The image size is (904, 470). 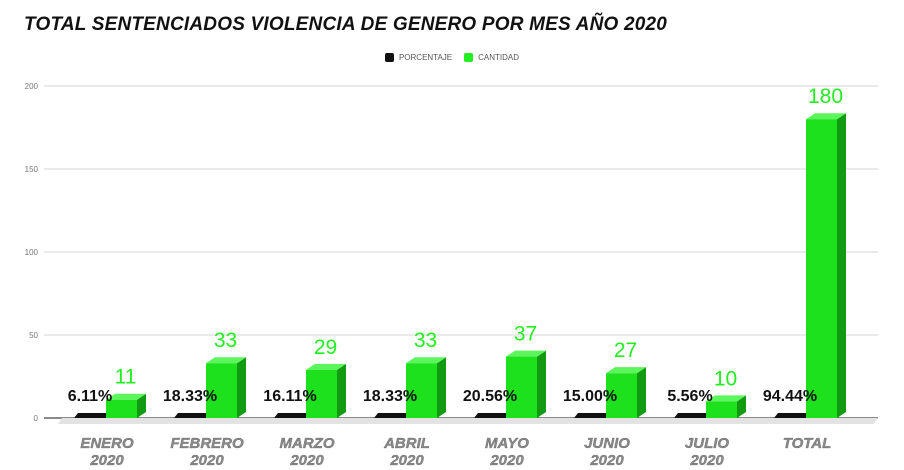 What do you see at coordinates (490, 396) in the screenshot?
I see `data-label-porcentaje: 20.56%` at bounding box center [490, 396].